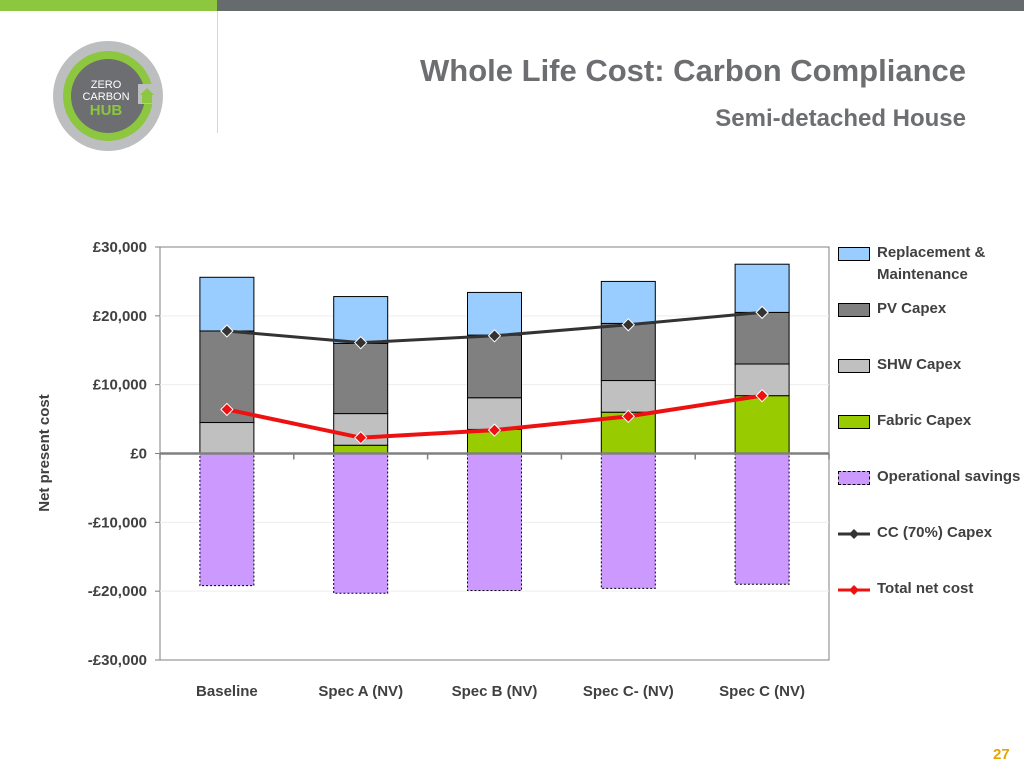 This screenshot has width=1024, height=768. I want to click on logo-text-zero: ZERO, so click(106, 85).